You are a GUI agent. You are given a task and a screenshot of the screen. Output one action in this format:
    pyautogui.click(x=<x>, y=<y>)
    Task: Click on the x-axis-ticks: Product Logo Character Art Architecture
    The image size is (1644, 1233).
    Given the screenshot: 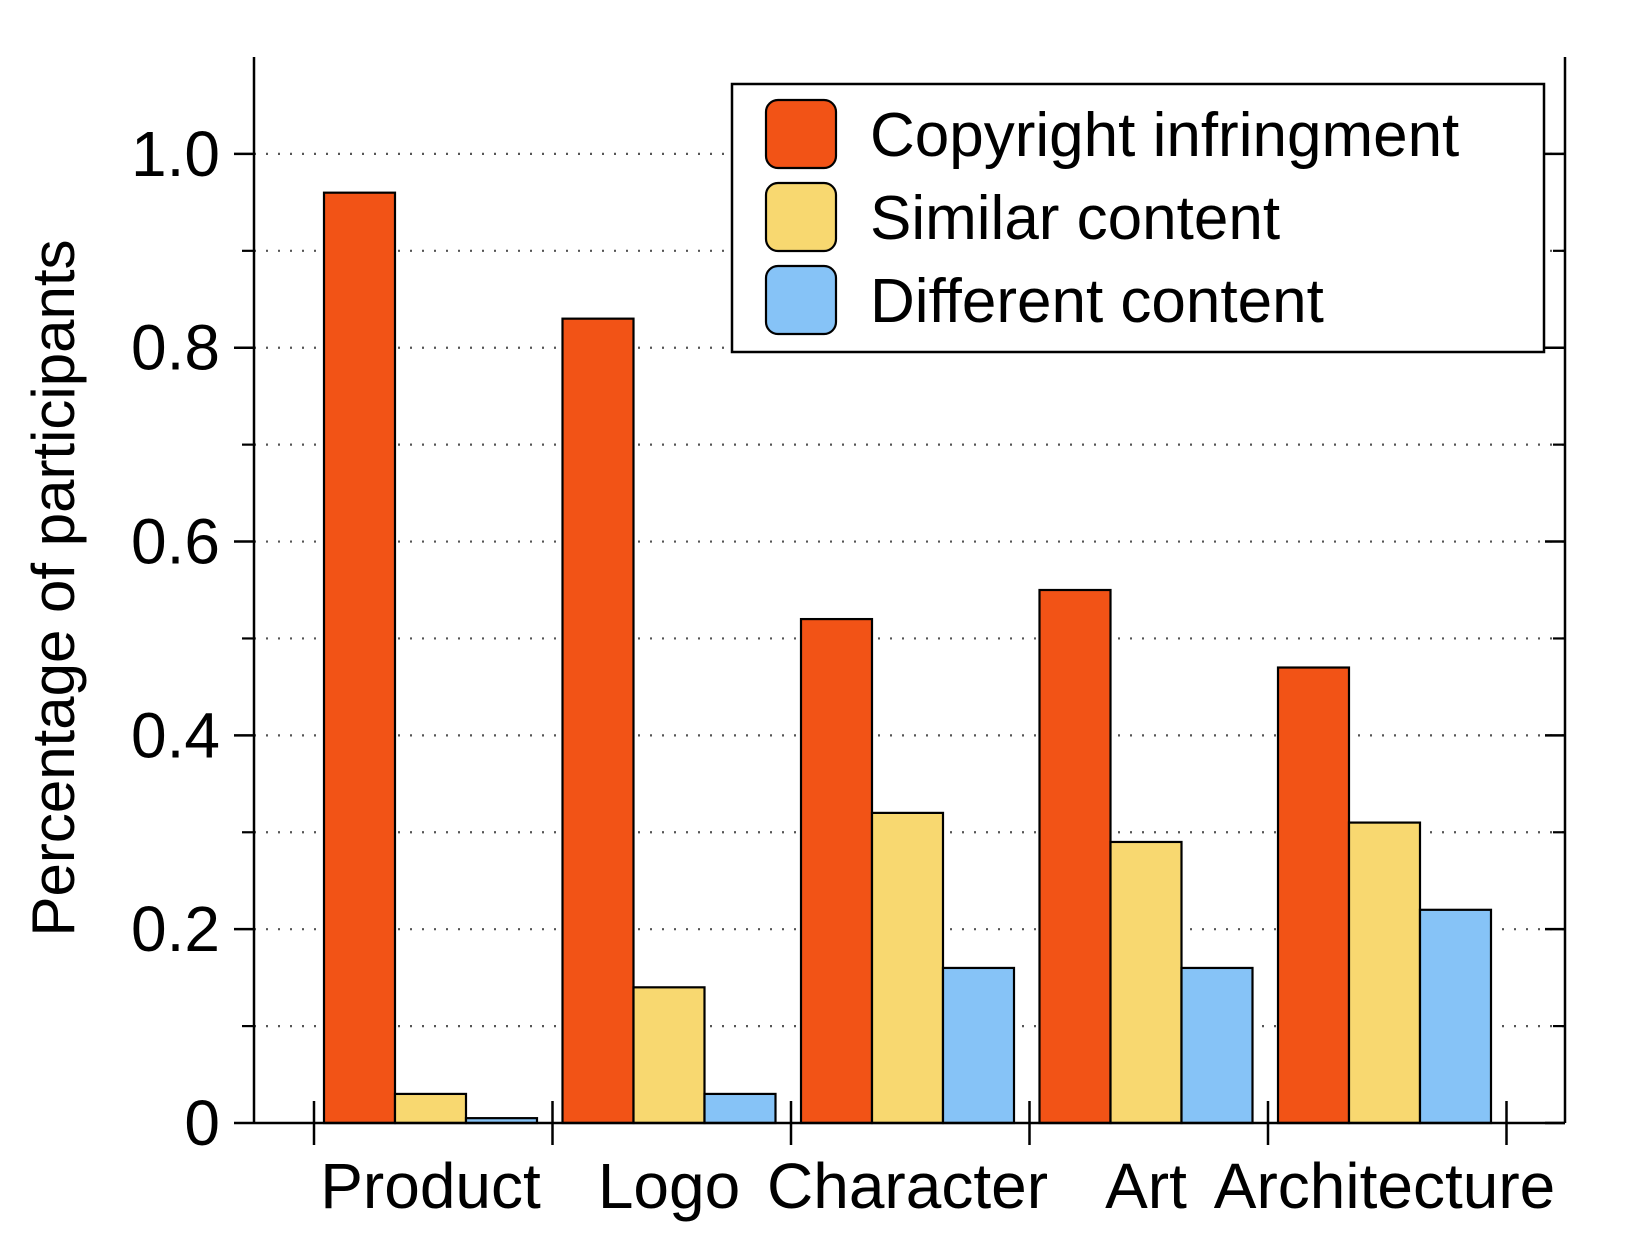 What is the action you would take?
    pyautogui.click(x=933, y=1161)
    